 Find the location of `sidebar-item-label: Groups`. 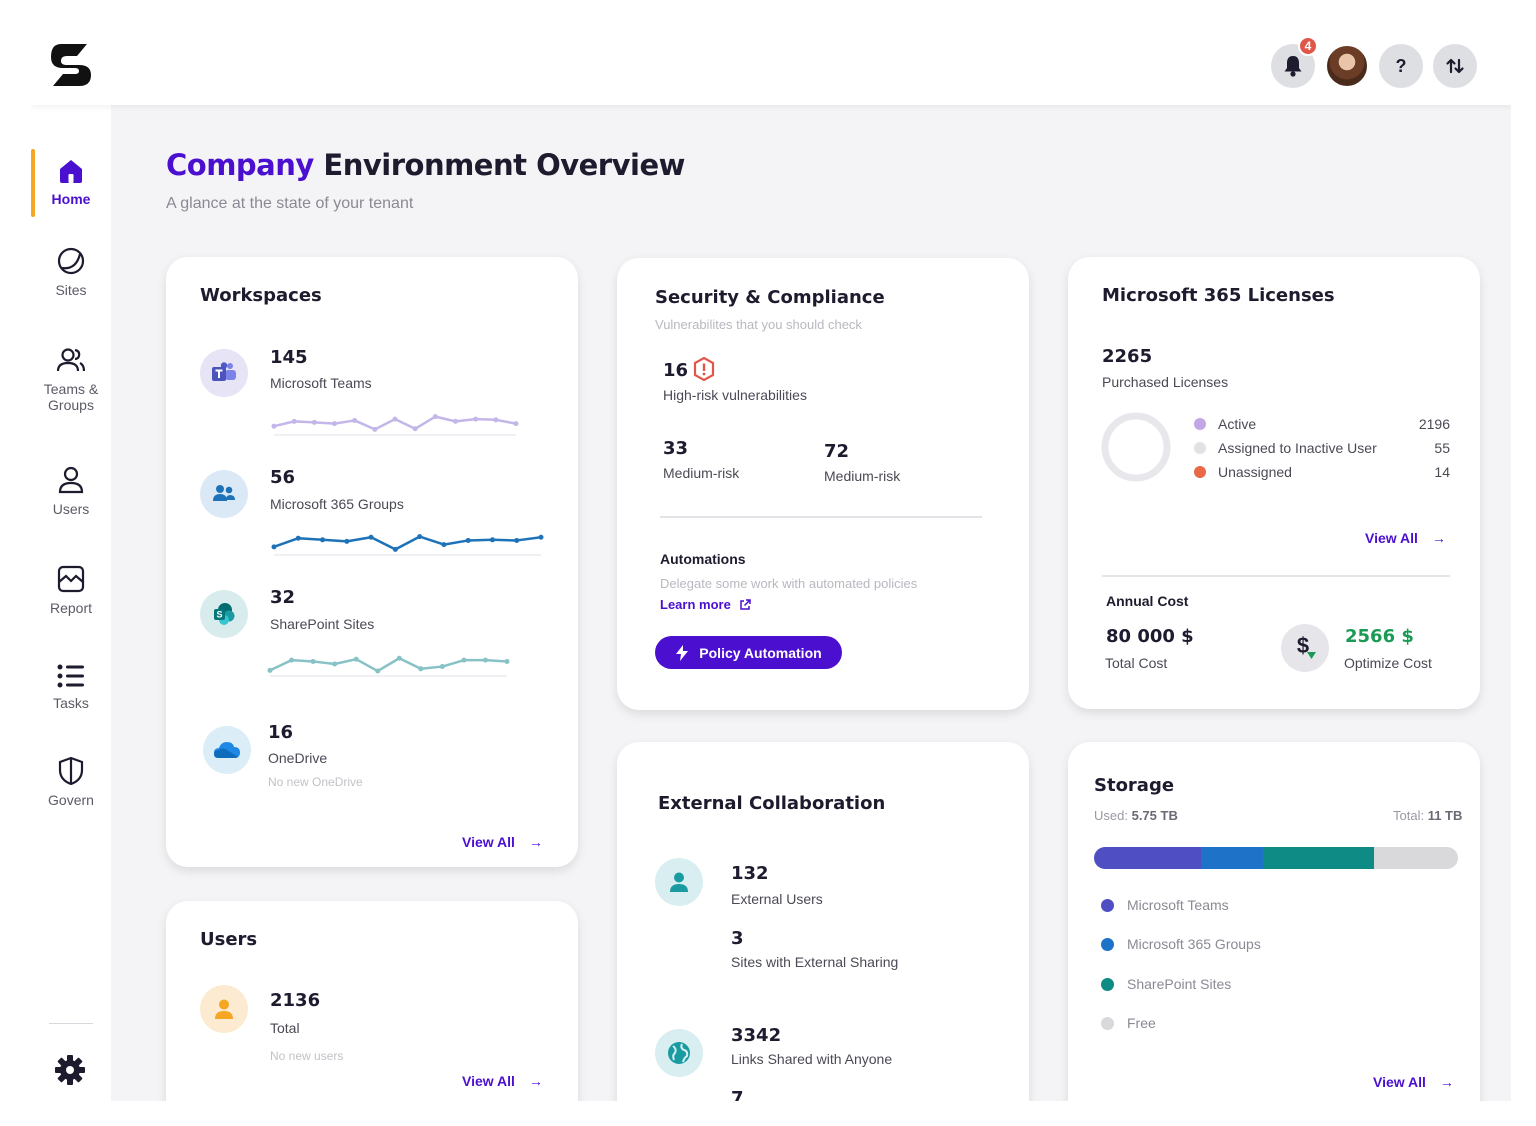

sidebar-item-label: Groups is located at coordinates (71, 405).